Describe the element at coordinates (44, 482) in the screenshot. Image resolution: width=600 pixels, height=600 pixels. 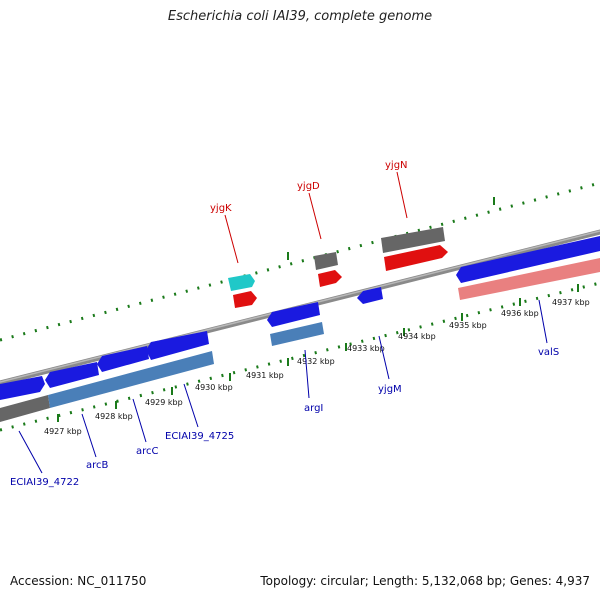
I see `gene-label-ECIAI39-4722: ECIAI39_4722` at that location.